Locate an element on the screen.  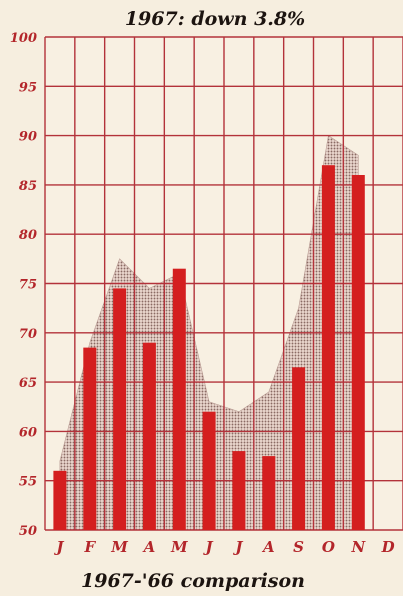
y-tick-label: 80 is located at coordinates (28, 235).